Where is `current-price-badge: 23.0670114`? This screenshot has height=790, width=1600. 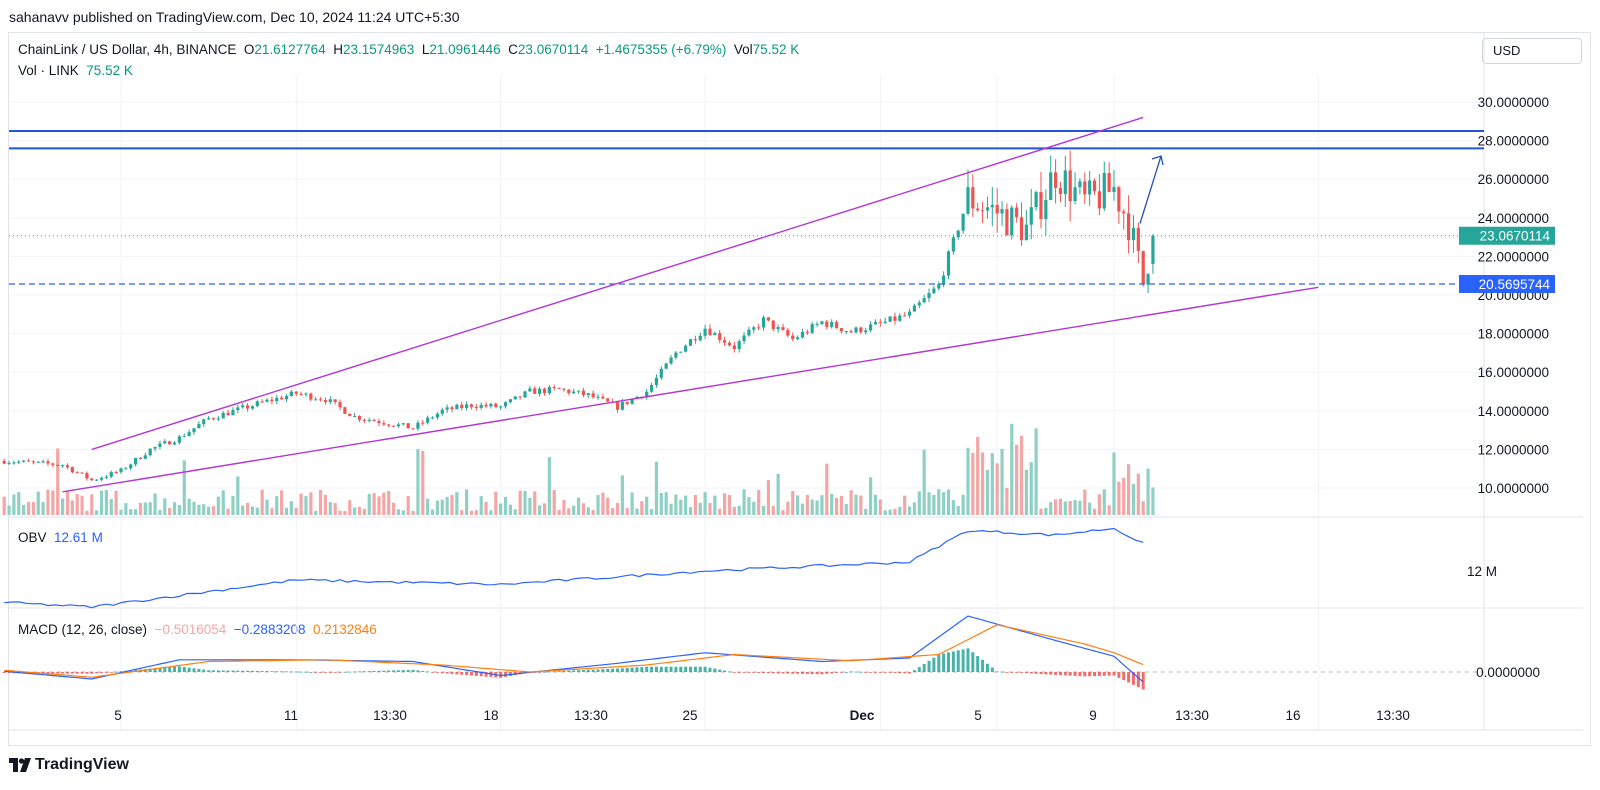 current-price-badge: 23.0670114 is located at coordinates (1515, 236).